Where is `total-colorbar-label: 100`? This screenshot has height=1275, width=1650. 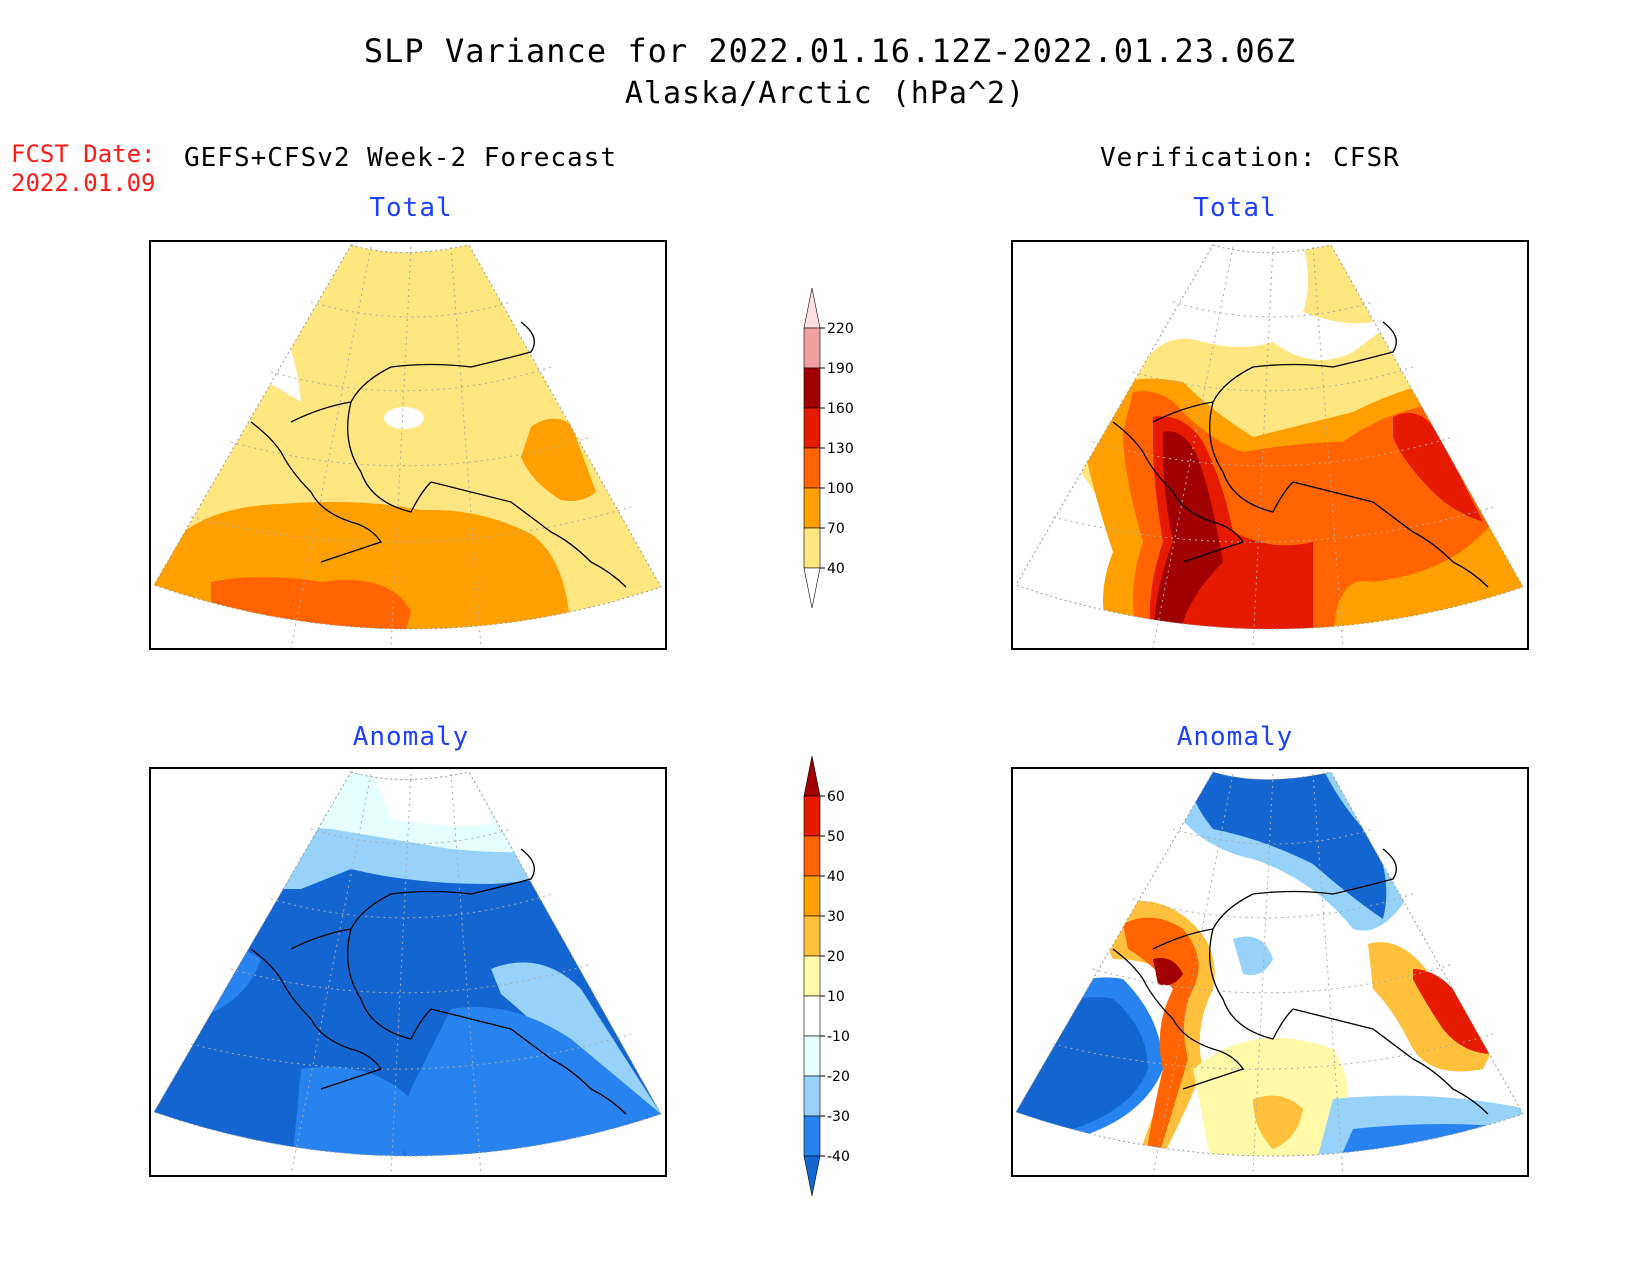
total-colorbar-label: 100 is located at coordinates (840, 489).